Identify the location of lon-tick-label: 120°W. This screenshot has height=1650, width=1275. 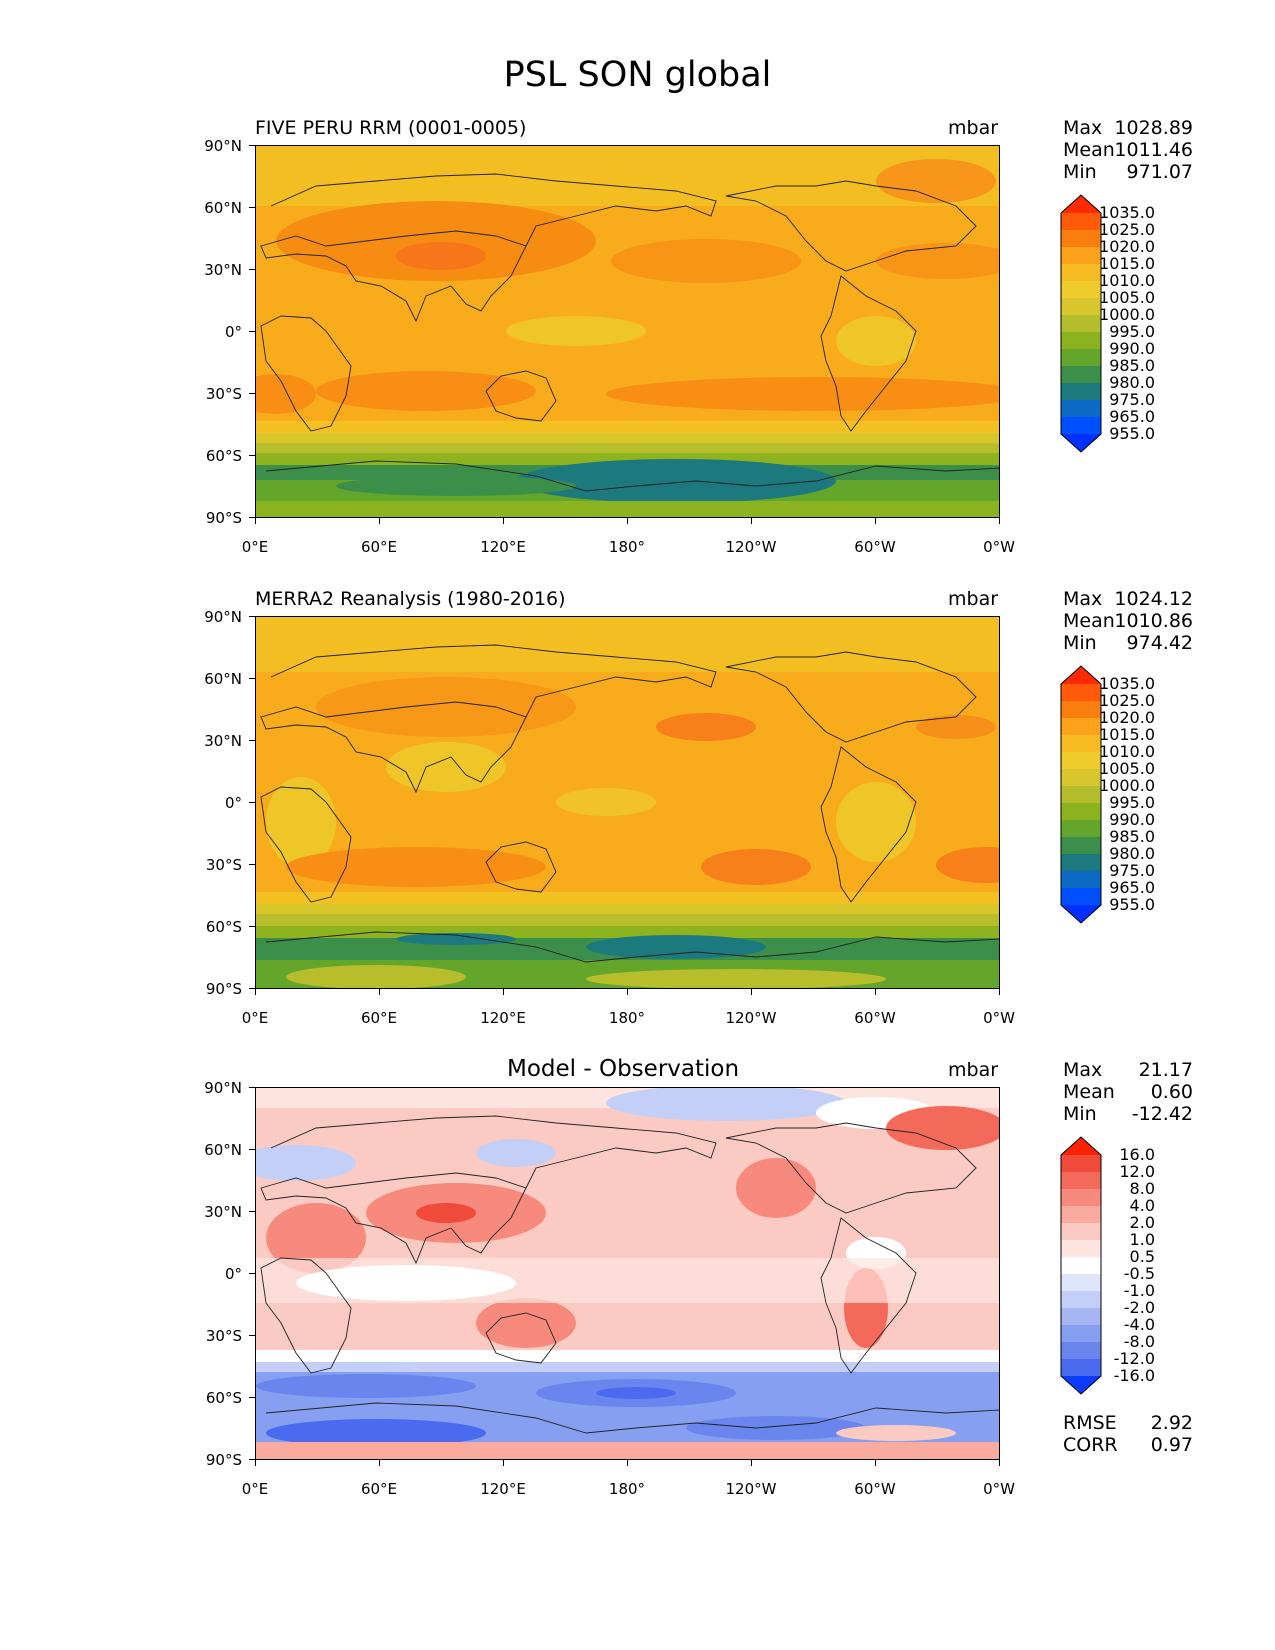
(751, 1489).